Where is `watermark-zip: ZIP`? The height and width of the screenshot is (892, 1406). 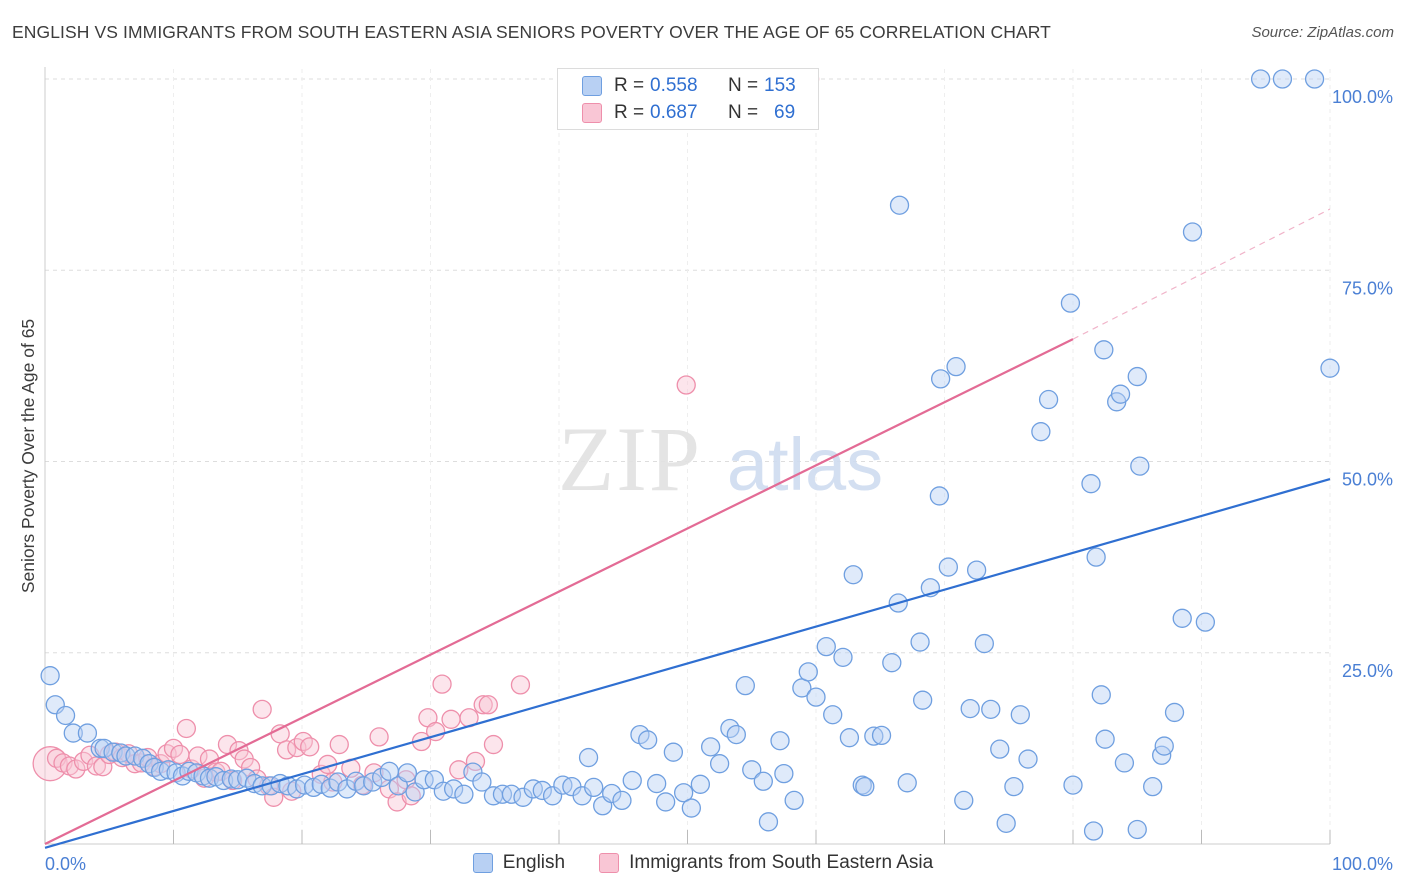
watermark-zip: ZIP is located at coordinates (630, 459).